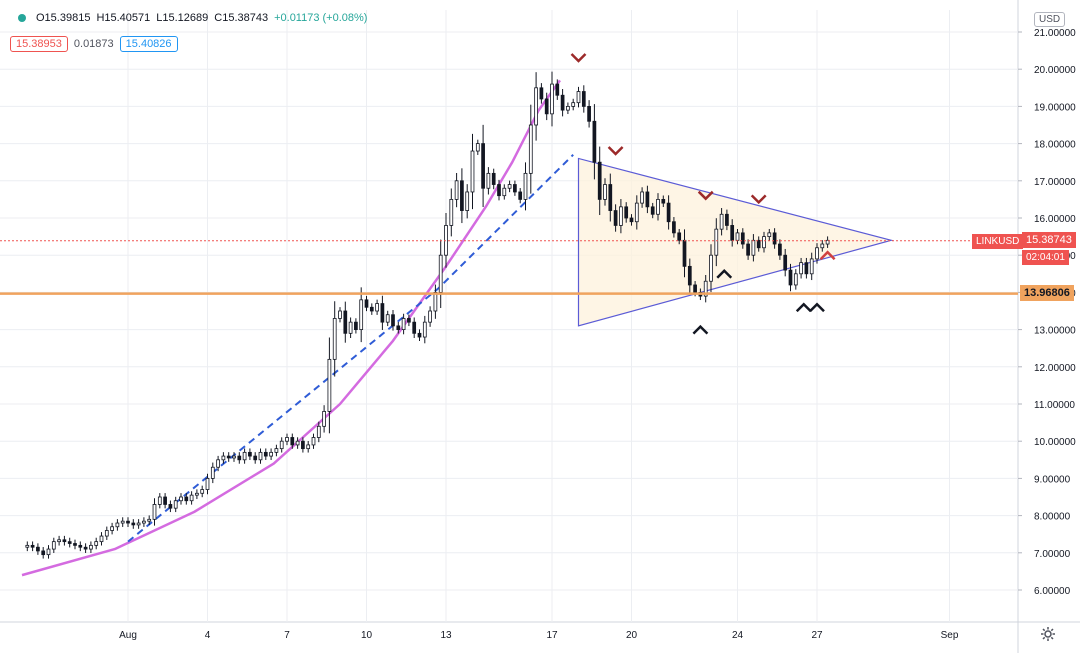 This screenshot has width=1080, height=658. What do you see at coordinates (539, 635) in the screenshot?
I see `x-axis: Aug 4 7 10 13 17 20 24 27 Sep` at bounding box center [539, 635].